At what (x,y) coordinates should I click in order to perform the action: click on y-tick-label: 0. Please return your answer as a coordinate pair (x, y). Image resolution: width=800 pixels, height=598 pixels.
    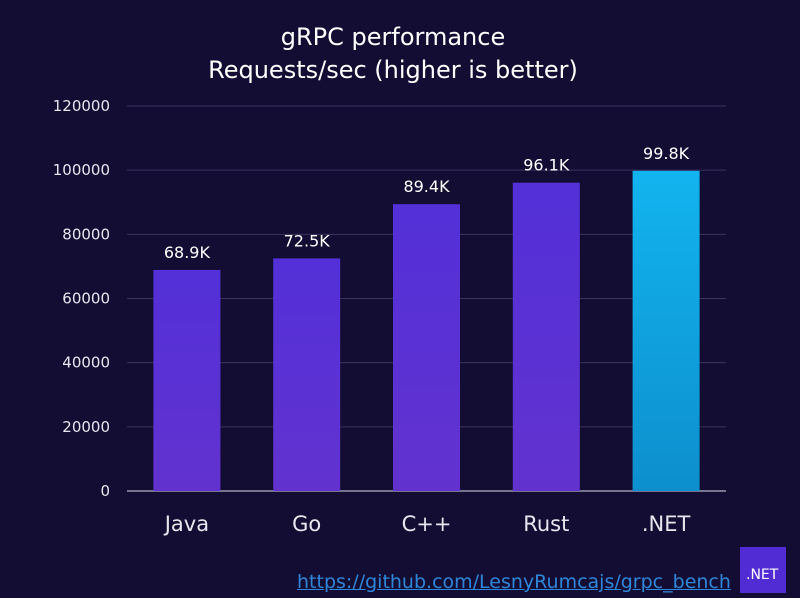
    Looking at the image, I should click on (105, 491).